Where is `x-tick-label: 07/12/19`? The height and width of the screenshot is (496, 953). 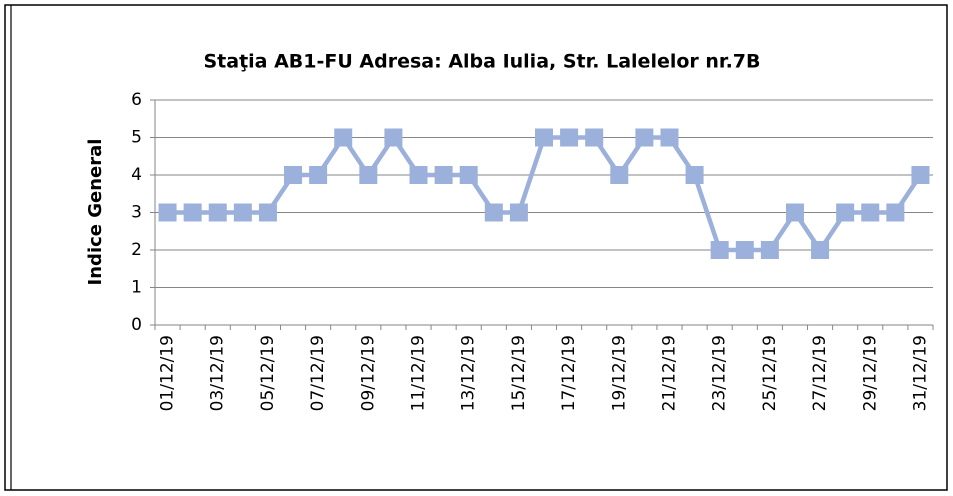 x-tick-label: 07/12/19 is located at coordinates (318, 373).